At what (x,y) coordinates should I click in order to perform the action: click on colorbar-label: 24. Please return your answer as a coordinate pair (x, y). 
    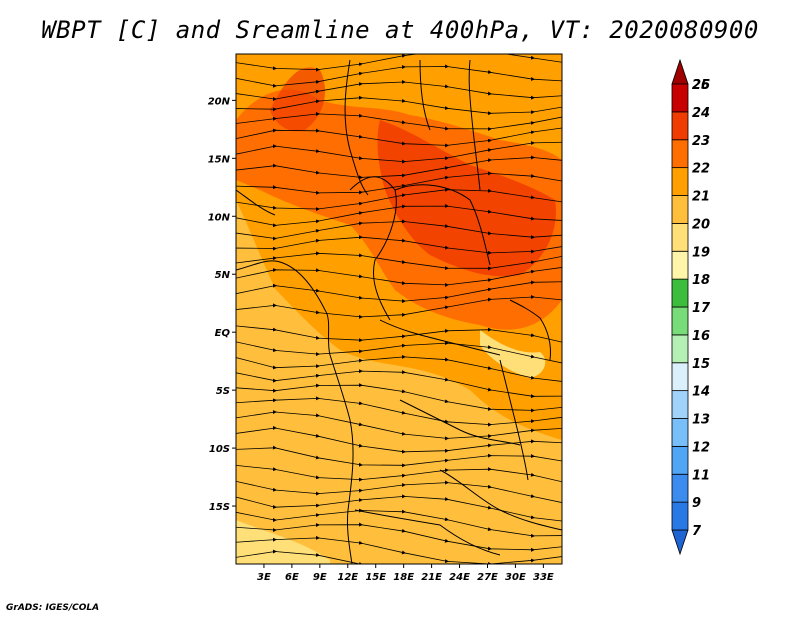
    Looking at the image, I should click on (701, 113).